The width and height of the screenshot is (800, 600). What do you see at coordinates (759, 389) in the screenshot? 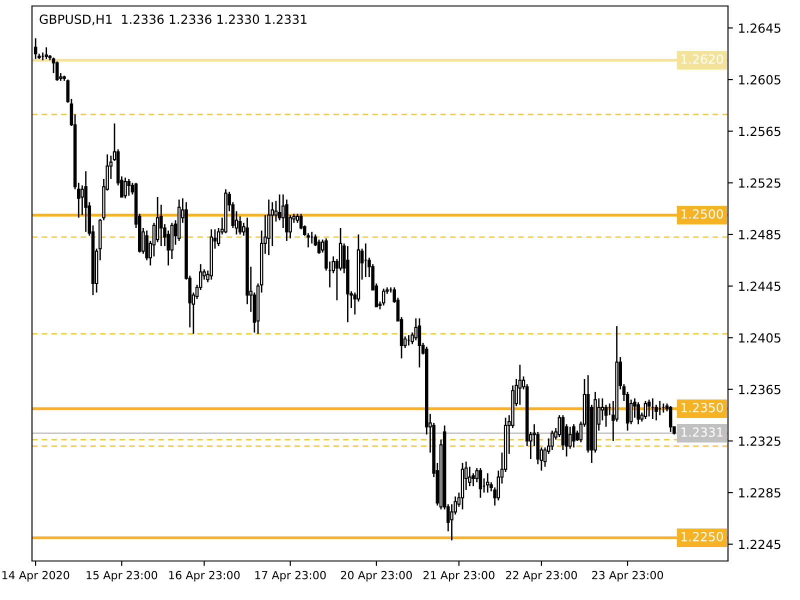
I see `y-tick-label: 1.2365` at bounding box center [759, 389].